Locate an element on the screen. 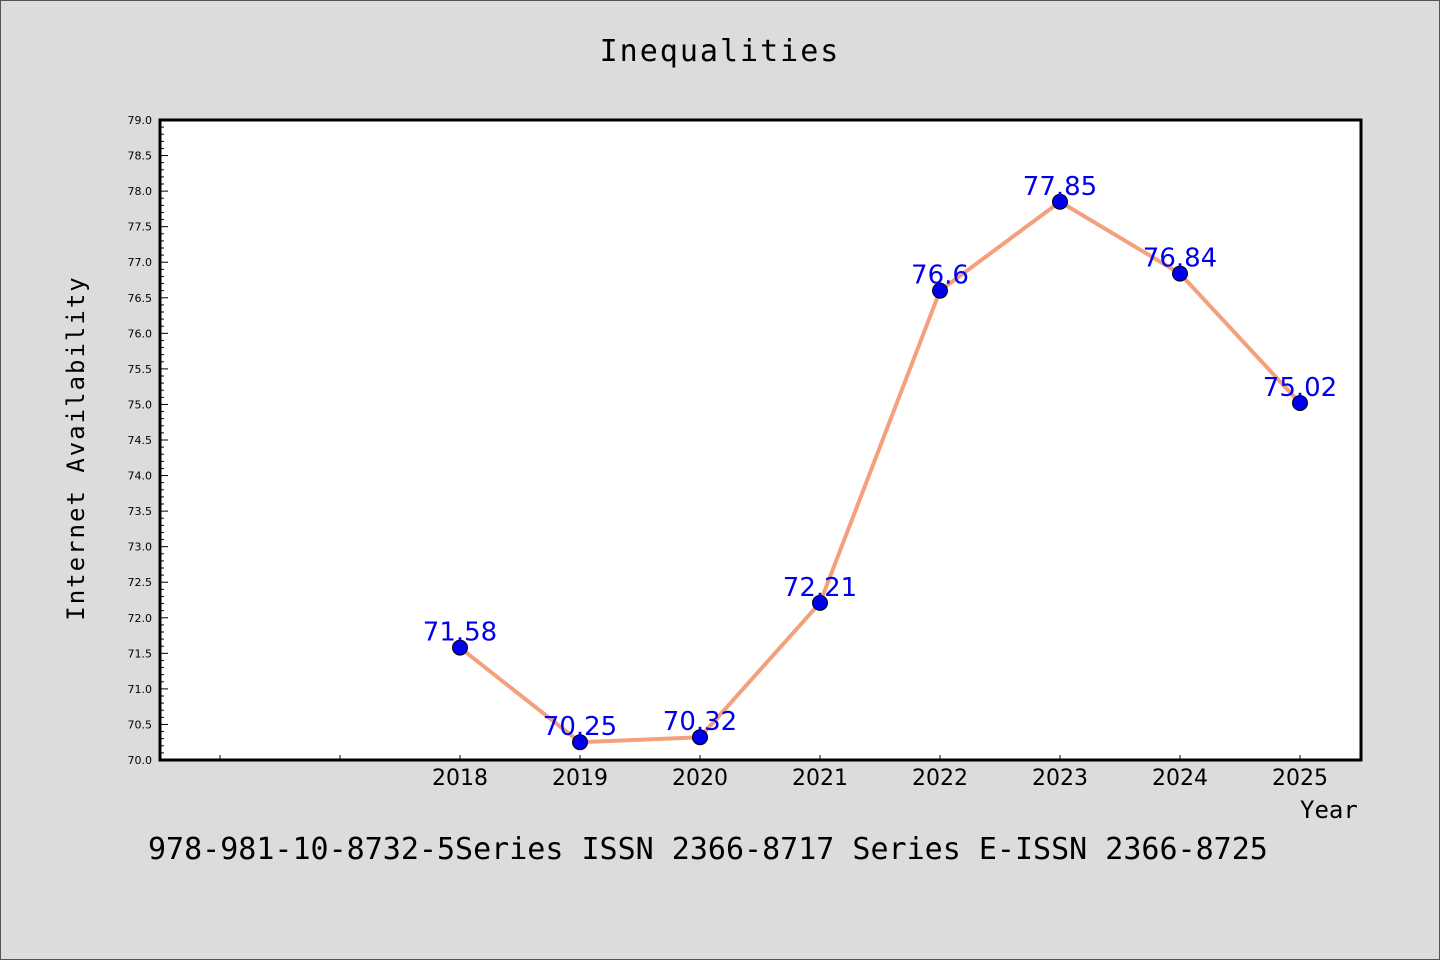 The width and height of the screenshot is (1440, 960). y-tick-label: 71.5 is located at coordinates (140, 653).